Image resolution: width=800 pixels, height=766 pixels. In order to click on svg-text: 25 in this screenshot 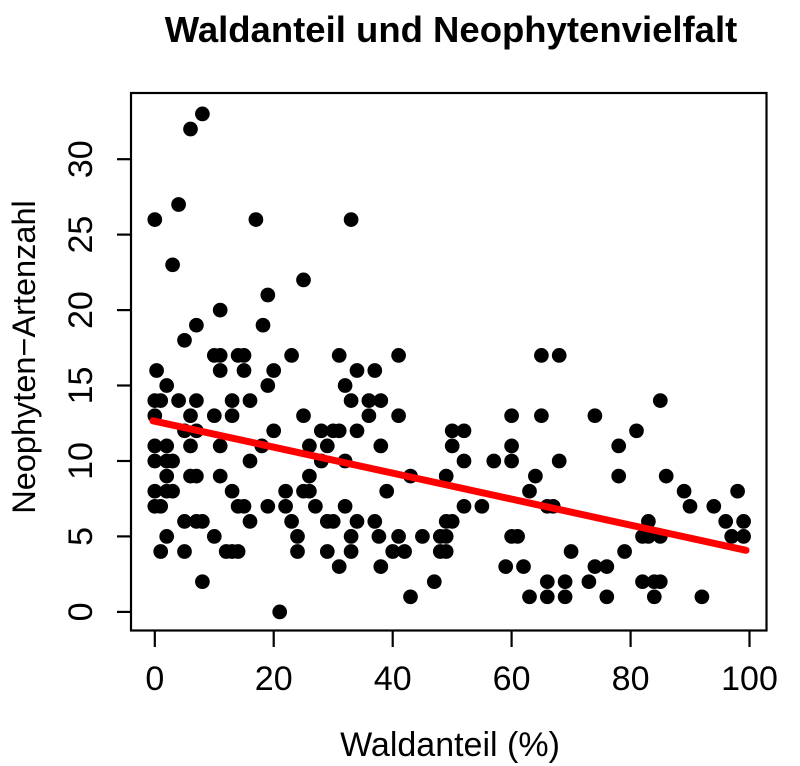, I will do `click(81, 235)`.